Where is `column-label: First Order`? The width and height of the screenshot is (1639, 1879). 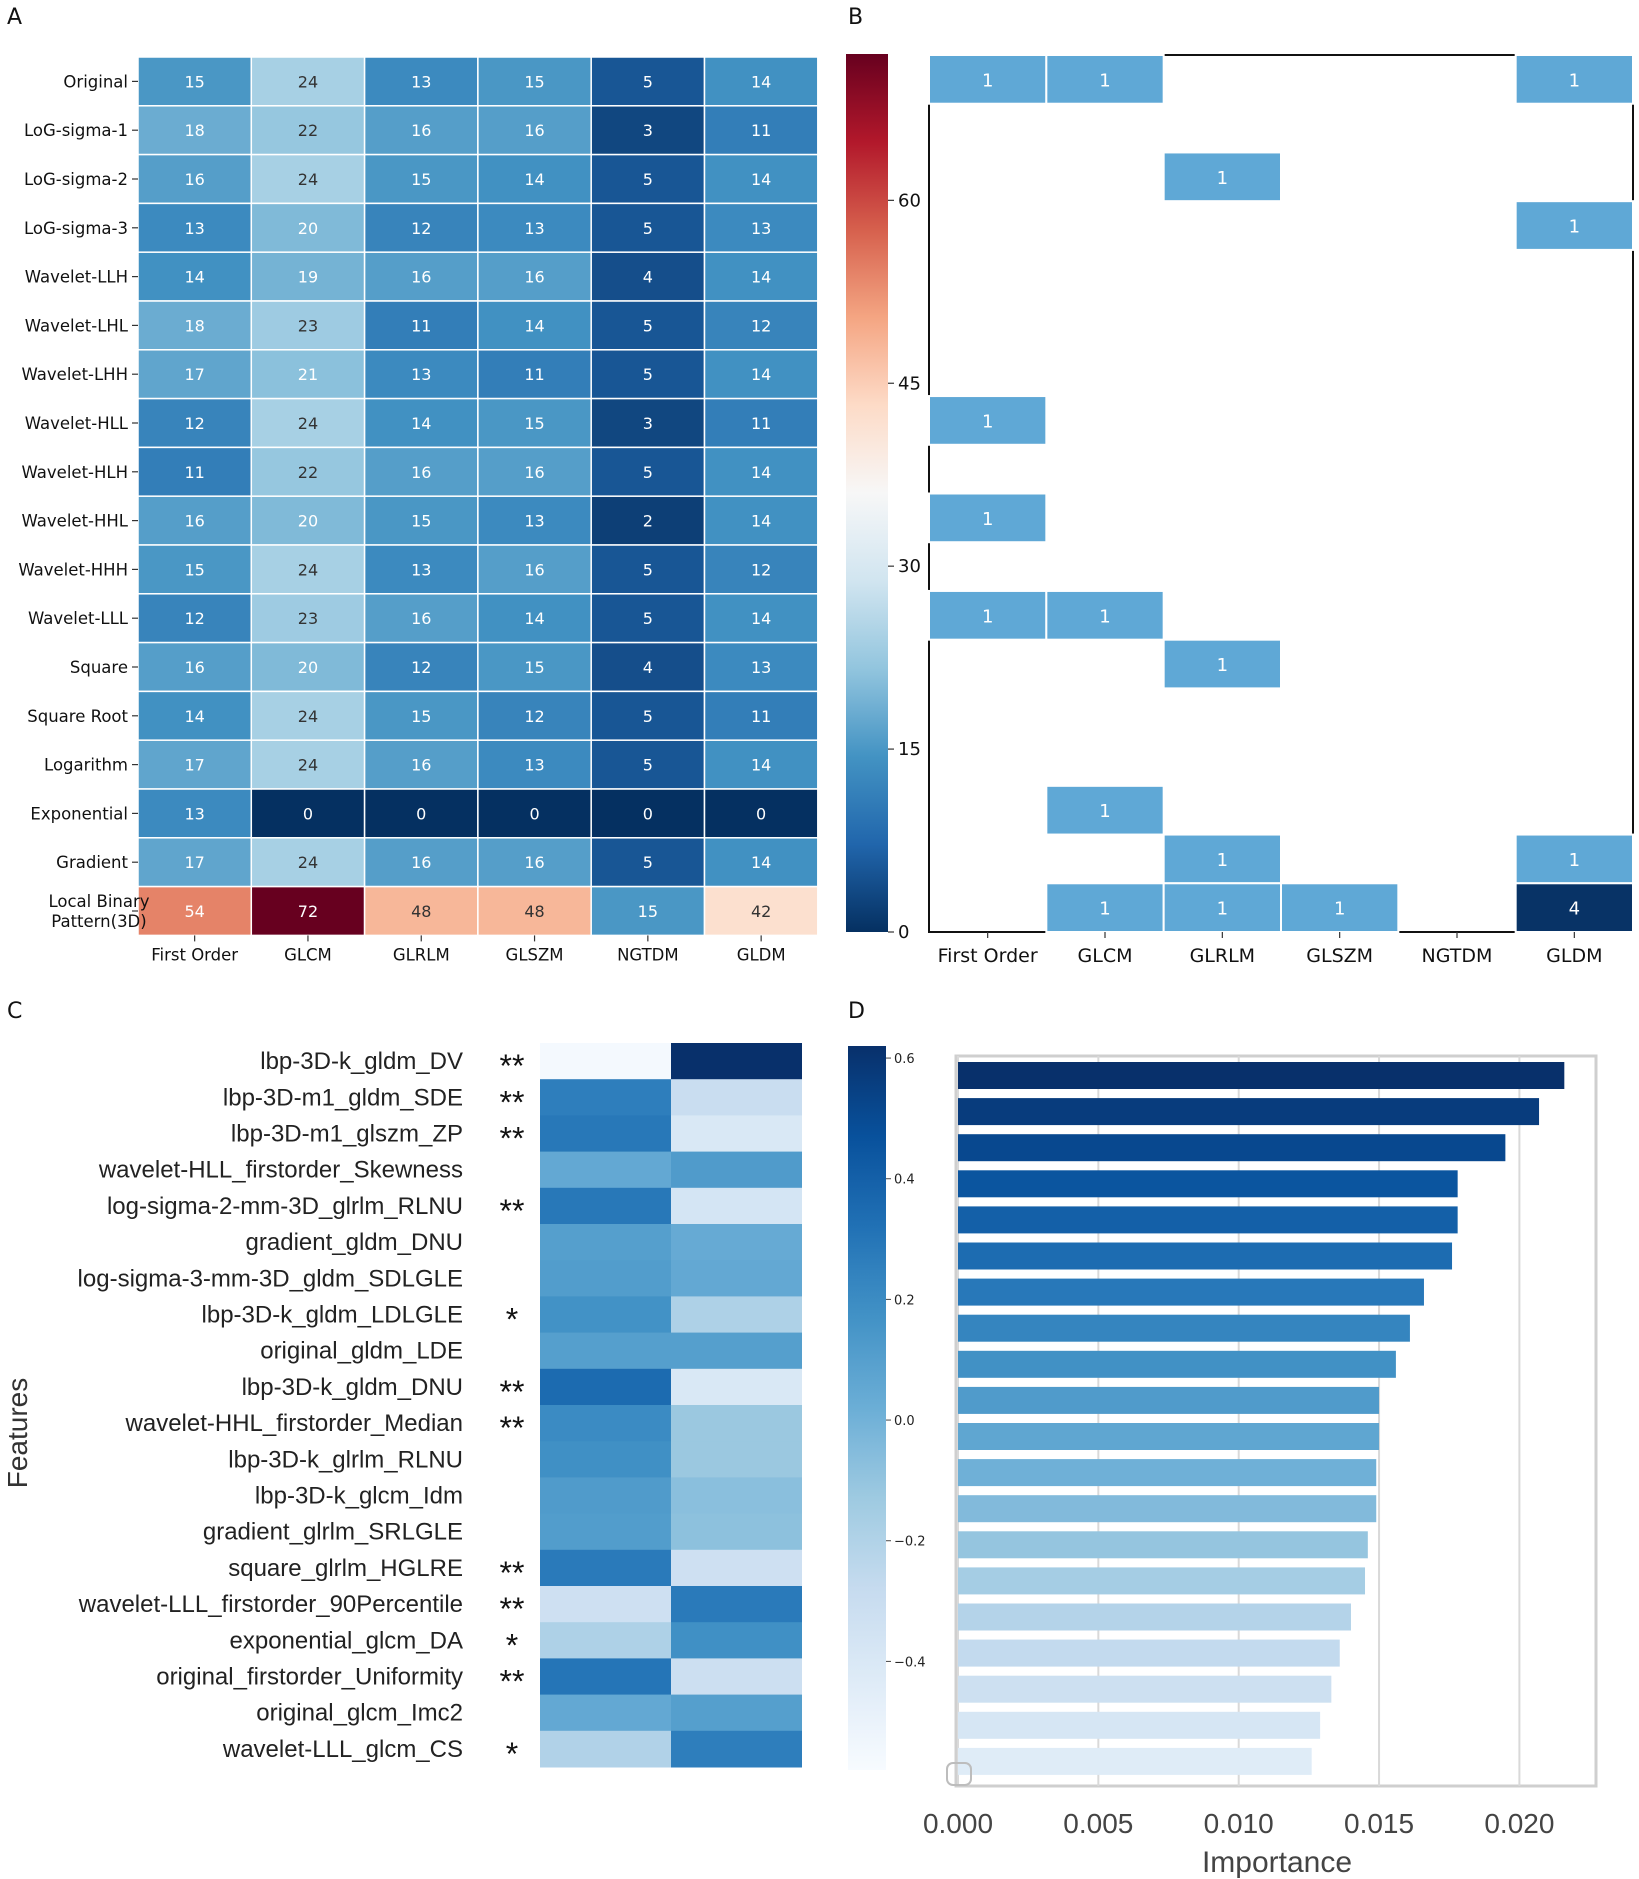
column-label: First Order is located at coordinates (988, 956).